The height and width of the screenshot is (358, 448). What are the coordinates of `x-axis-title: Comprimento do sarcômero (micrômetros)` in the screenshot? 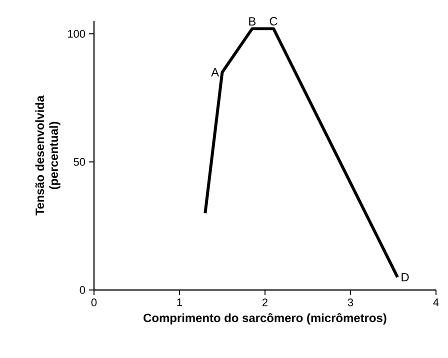 It's located at (265, 319).